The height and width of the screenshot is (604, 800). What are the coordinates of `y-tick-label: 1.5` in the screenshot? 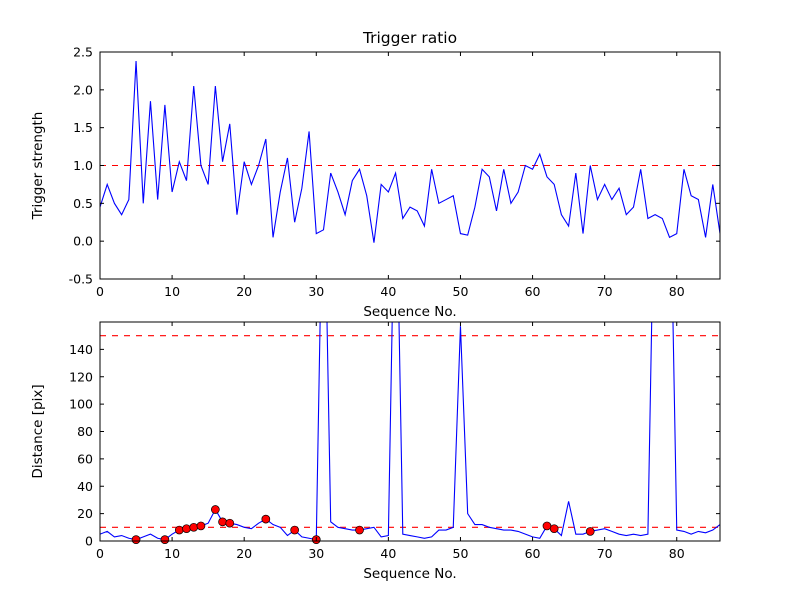 It's located at (83, 127).